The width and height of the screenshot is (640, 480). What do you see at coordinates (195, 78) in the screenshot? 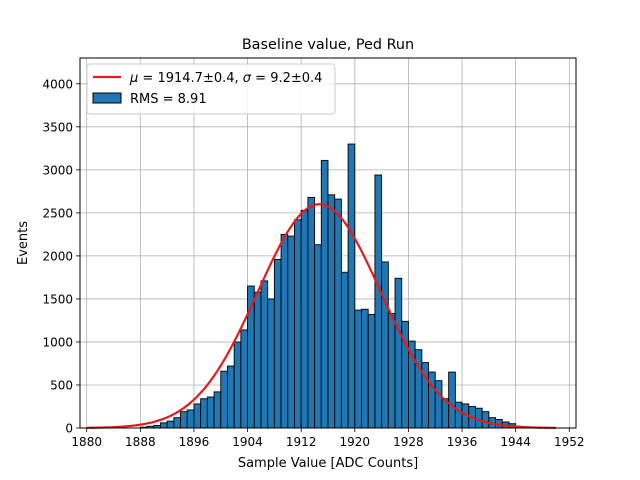
I see `legend-mu-value: 1914.7±0.4` at bounding box center [195, 78].